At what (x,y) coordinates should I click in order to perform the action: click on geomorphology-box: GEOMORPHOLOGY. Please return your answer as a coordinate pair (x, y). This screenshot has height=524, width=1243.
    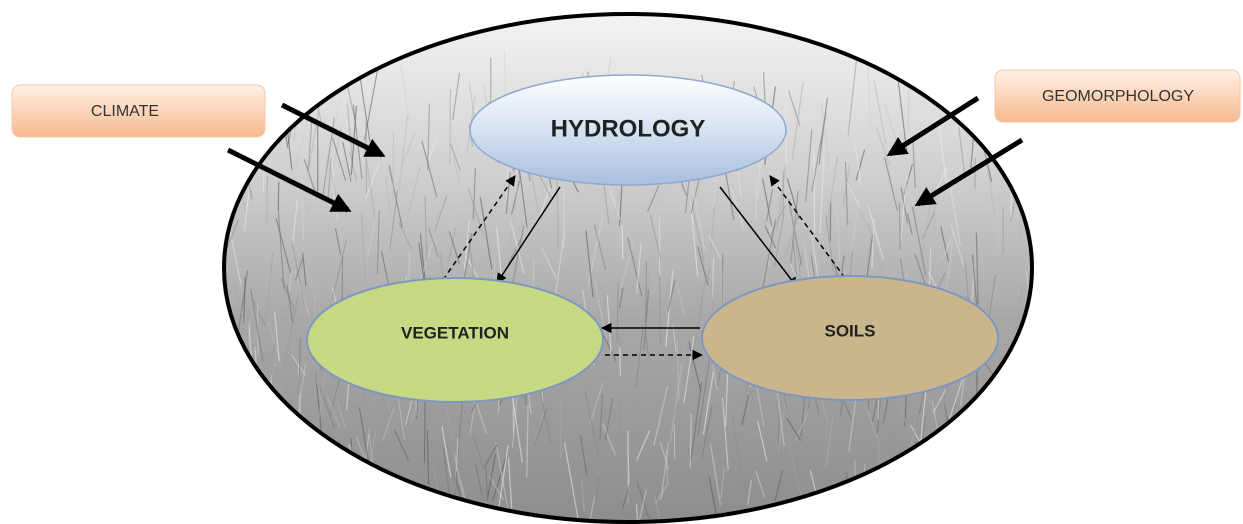
    Looking at the image, I should click on (1117, 96).